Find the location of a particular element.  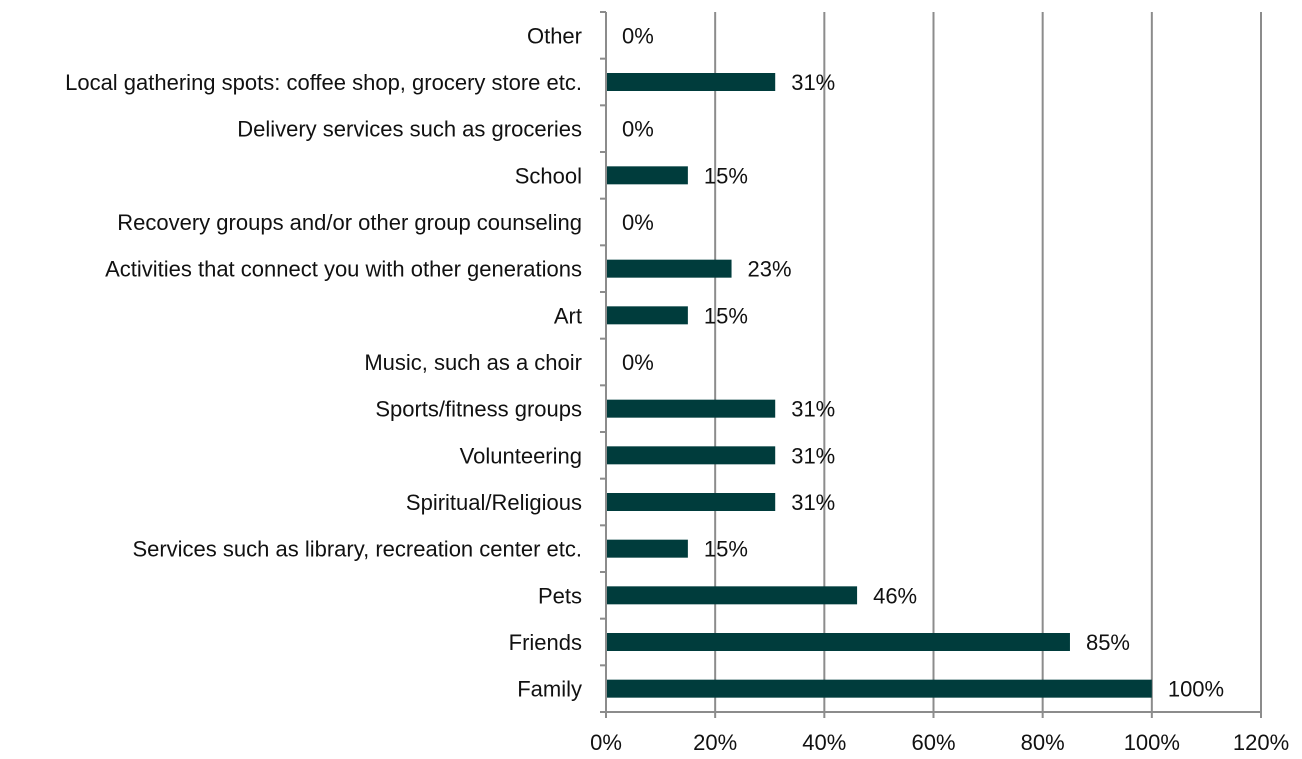

x-tick-label: 80% is located at coordinates (1043, 742).